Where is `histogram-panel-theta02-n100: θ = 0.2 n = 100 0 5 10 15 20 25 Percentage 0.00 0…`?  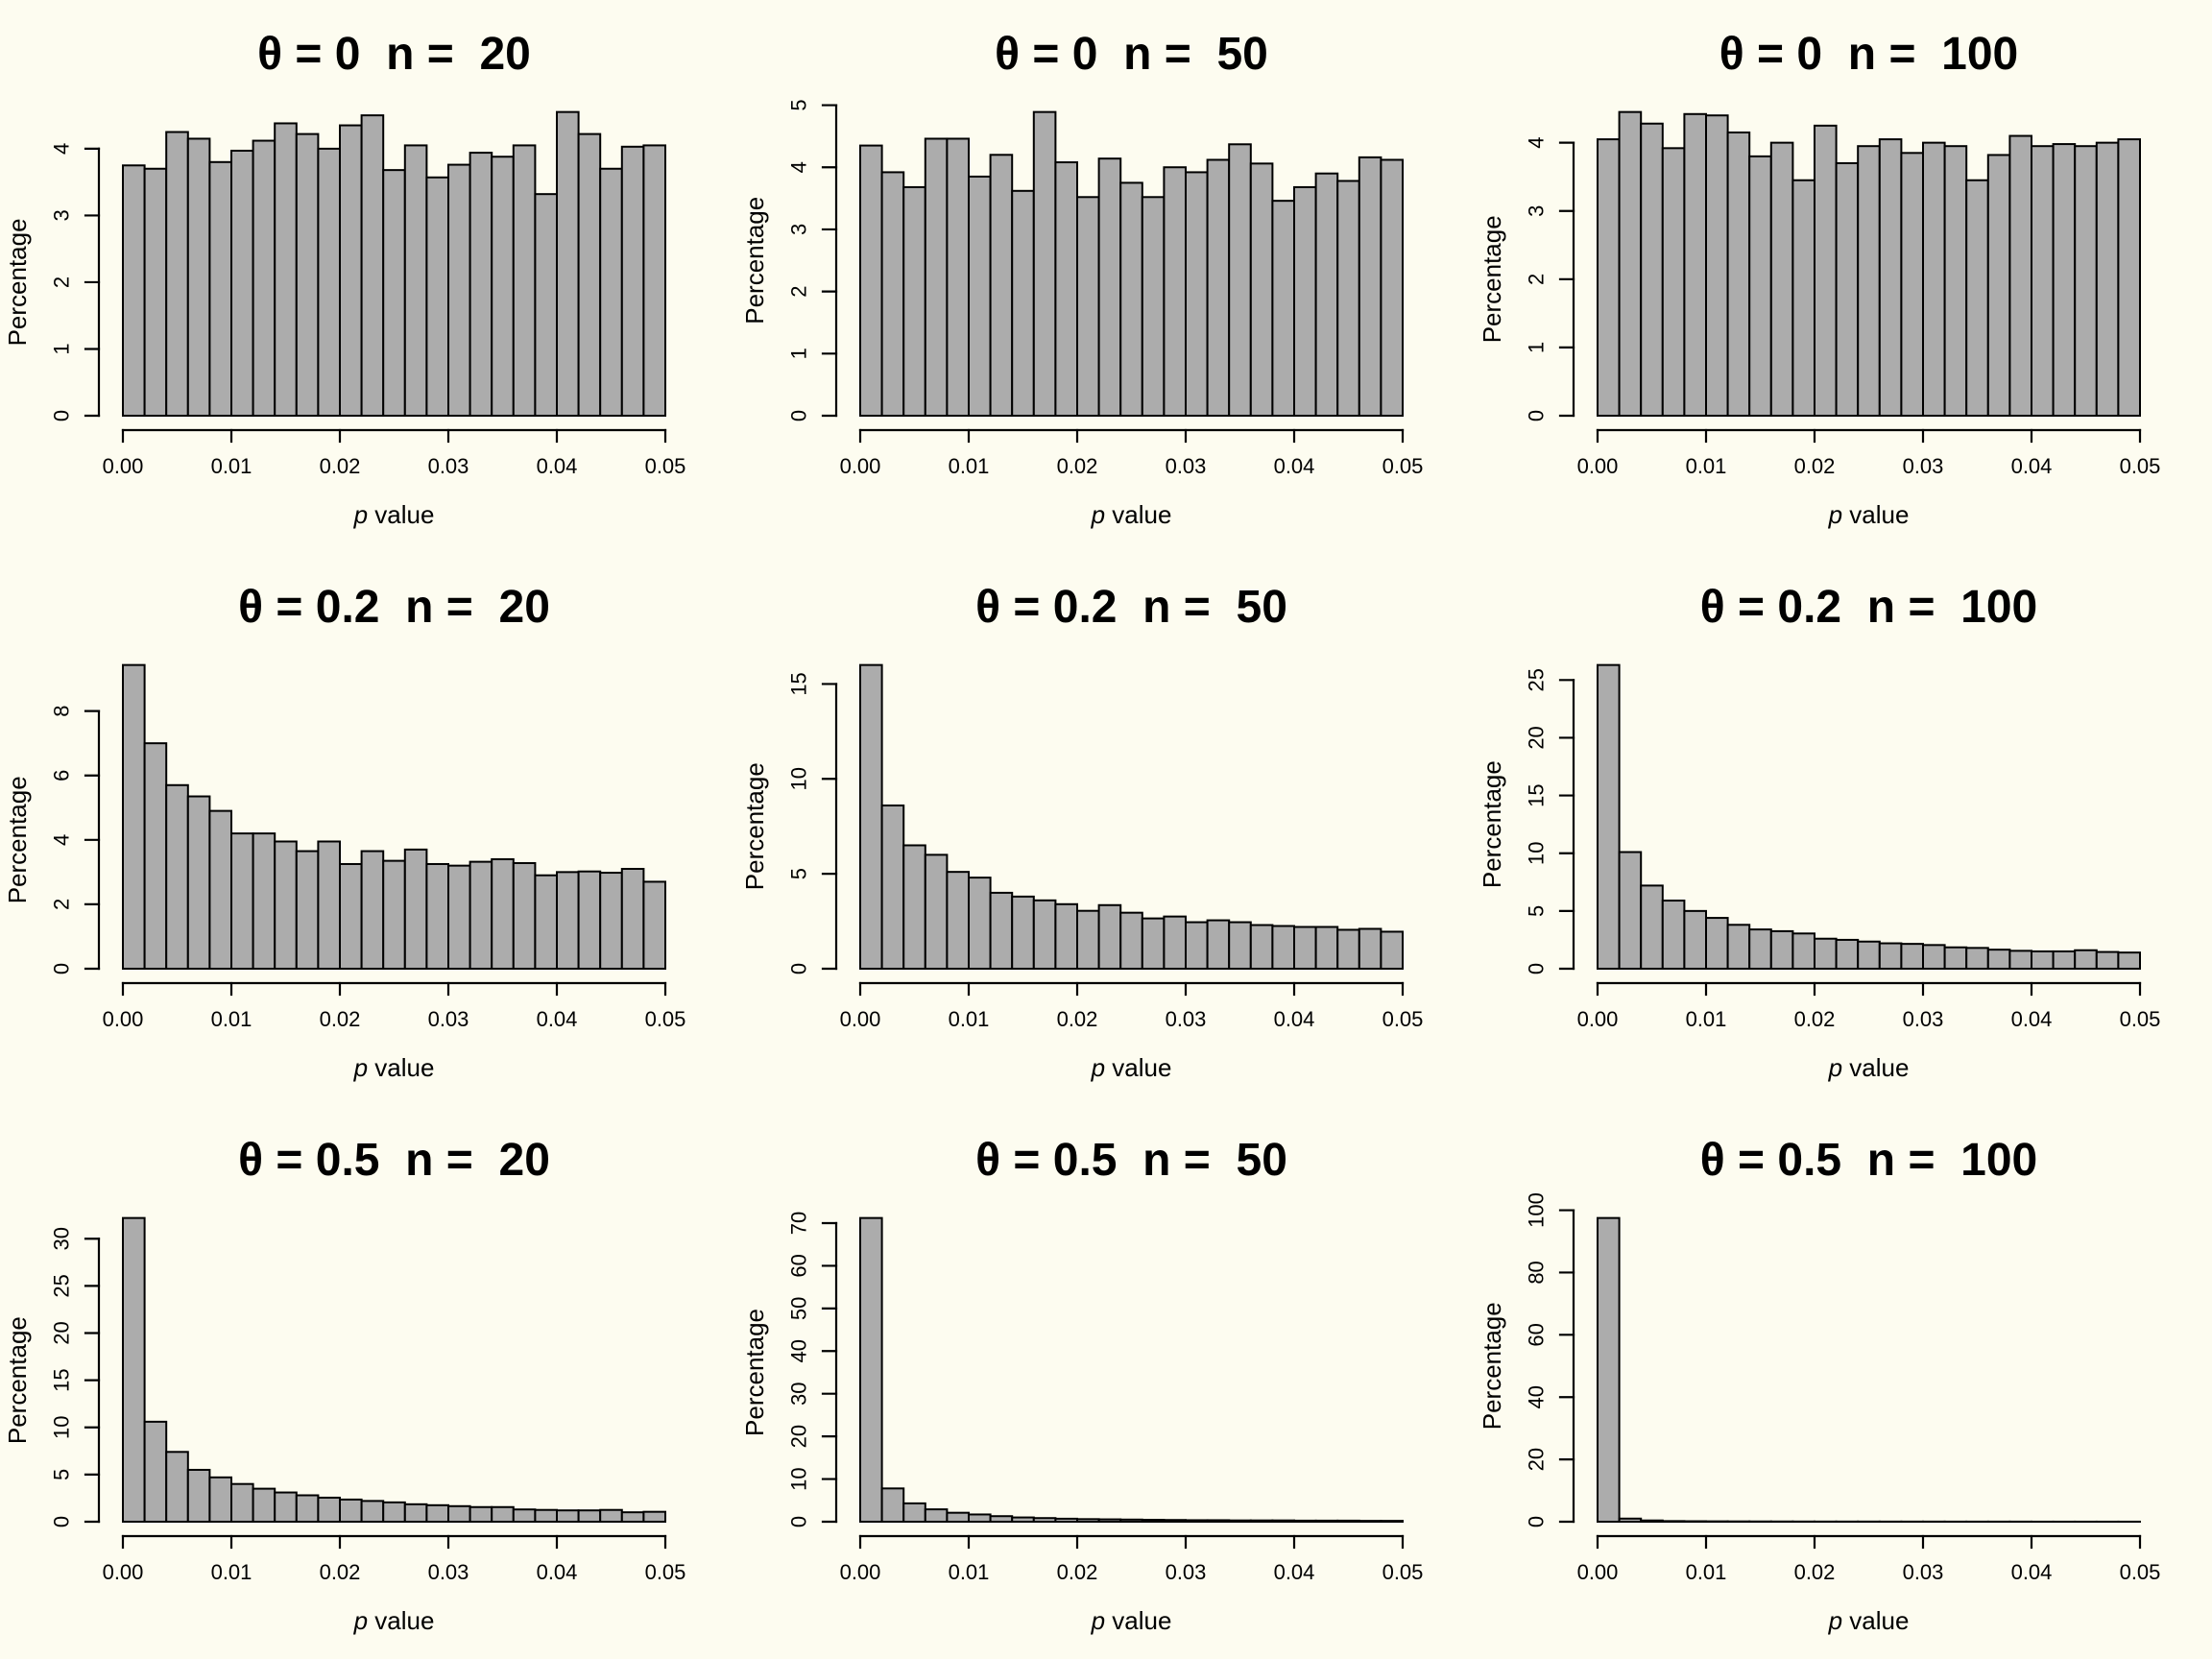 histogram-panel-theta02-n100: θ = 0.2 n = 100 0 5 10 15 20 25 Percentage 0.00 0… is located at coordinates (1843, 829).